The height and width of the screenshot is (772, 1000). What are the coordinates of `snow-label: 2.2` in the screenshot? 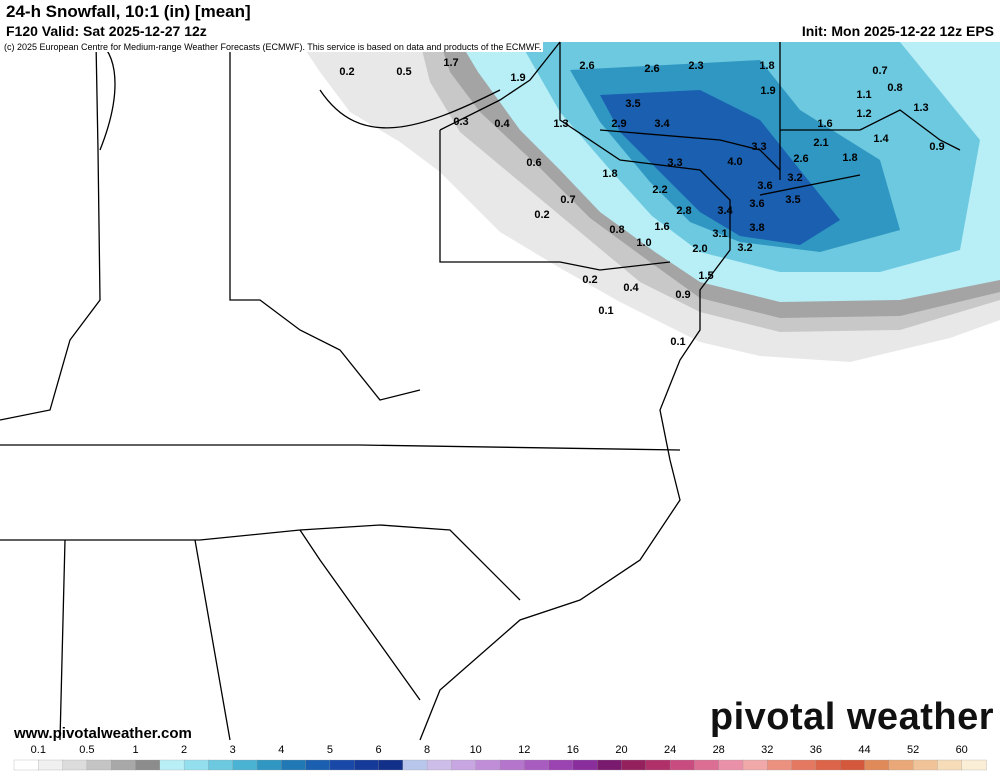 It's located at (659, 190).